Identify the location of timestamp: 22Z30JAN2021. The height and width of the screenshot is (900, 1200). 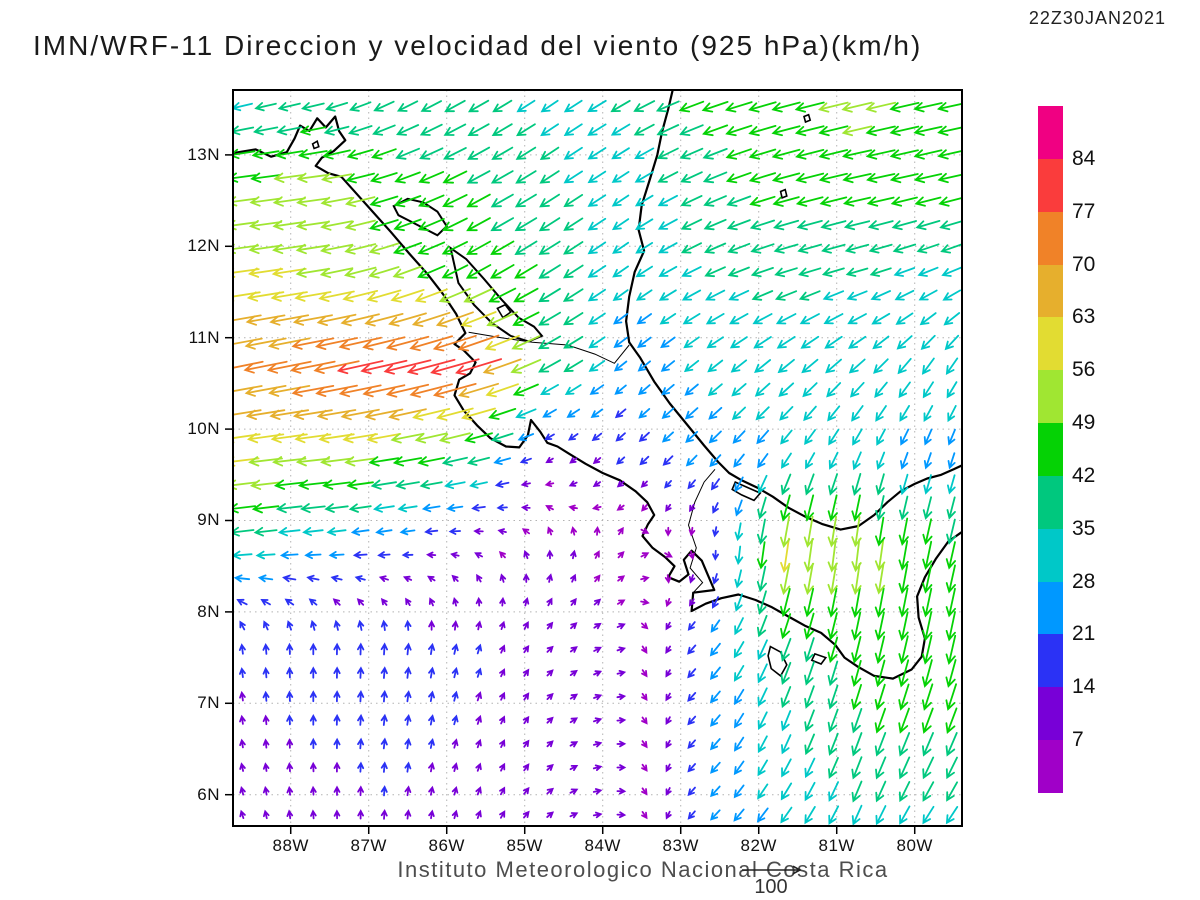
(1097, 18).